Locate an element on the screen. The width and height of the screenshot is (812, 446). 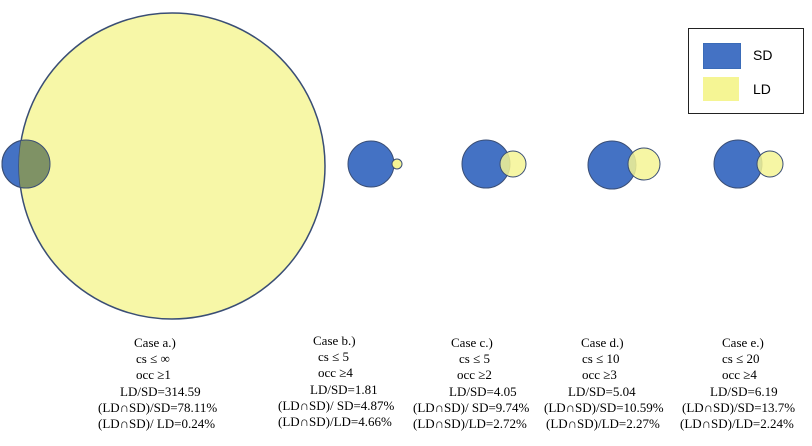
case-b-ld-circle is located at coordinates (397, 164).